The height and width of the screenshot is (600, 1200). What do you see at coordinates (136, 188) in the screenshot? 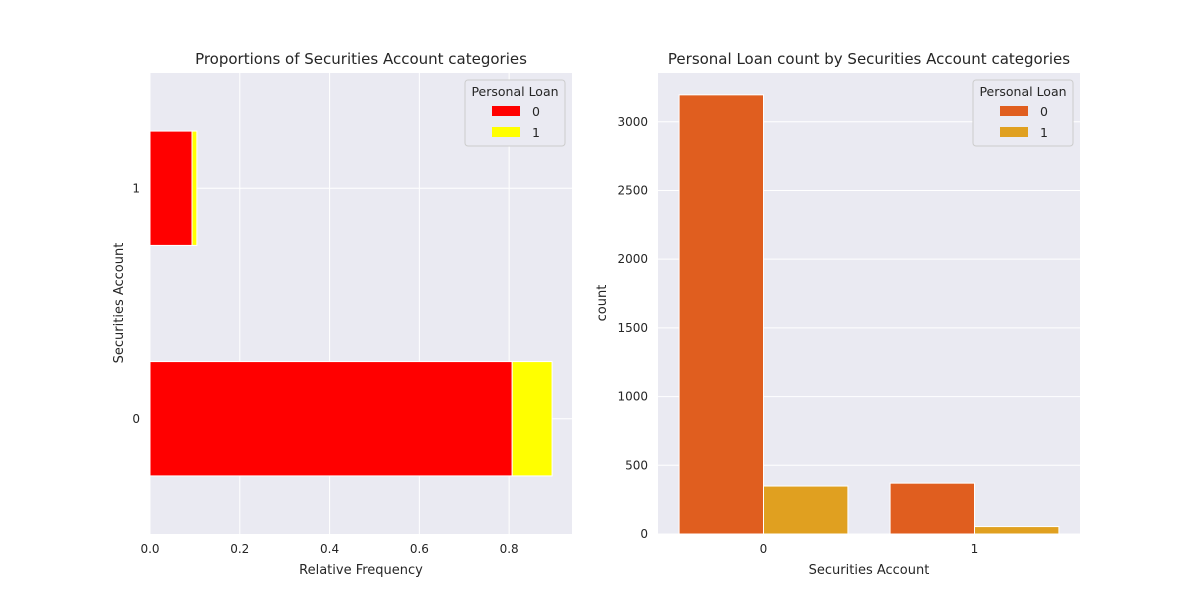
I see `y-tick-label: 1` at bounding box center [136, 188].